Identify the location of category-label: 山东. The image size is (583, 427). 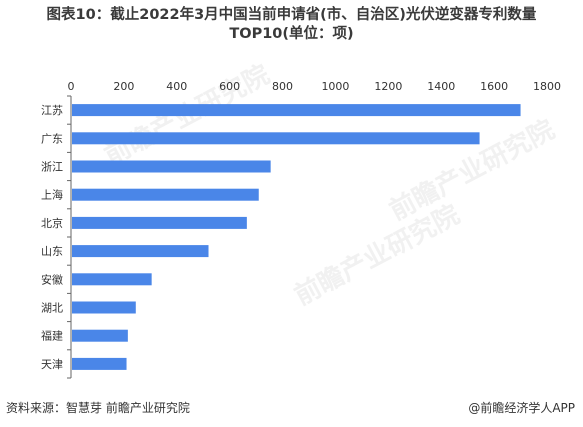
(52, 251).